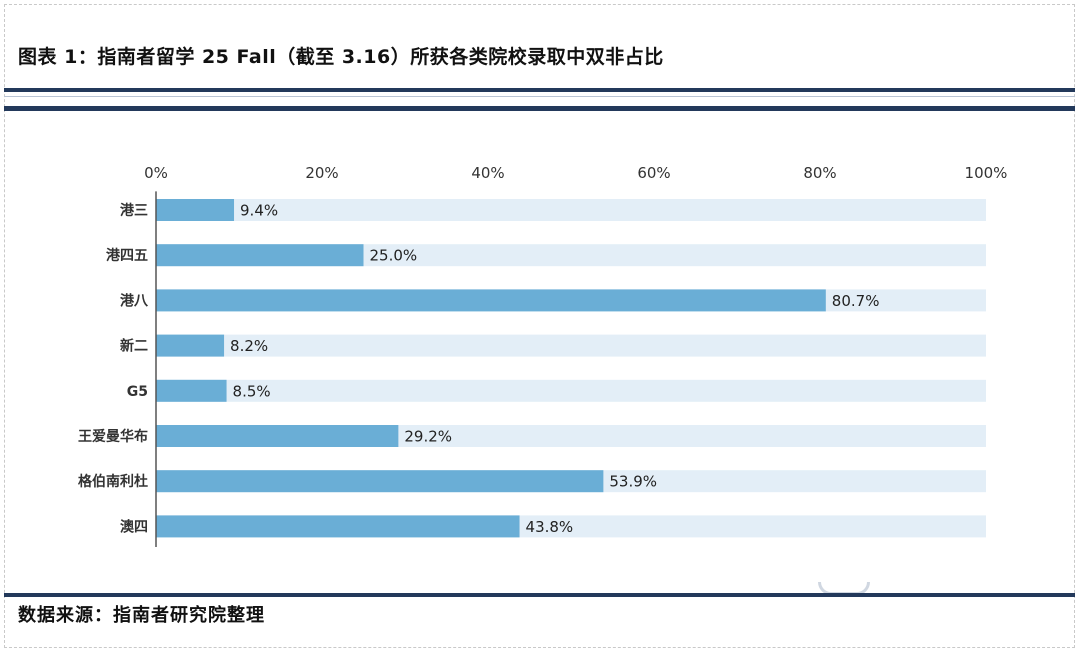 This screenshot has width=1080, height=652. What do you see at coordinates (134, 210) in the screenshot?
I see `category-label: 港三` at bounding box center [134, 210].